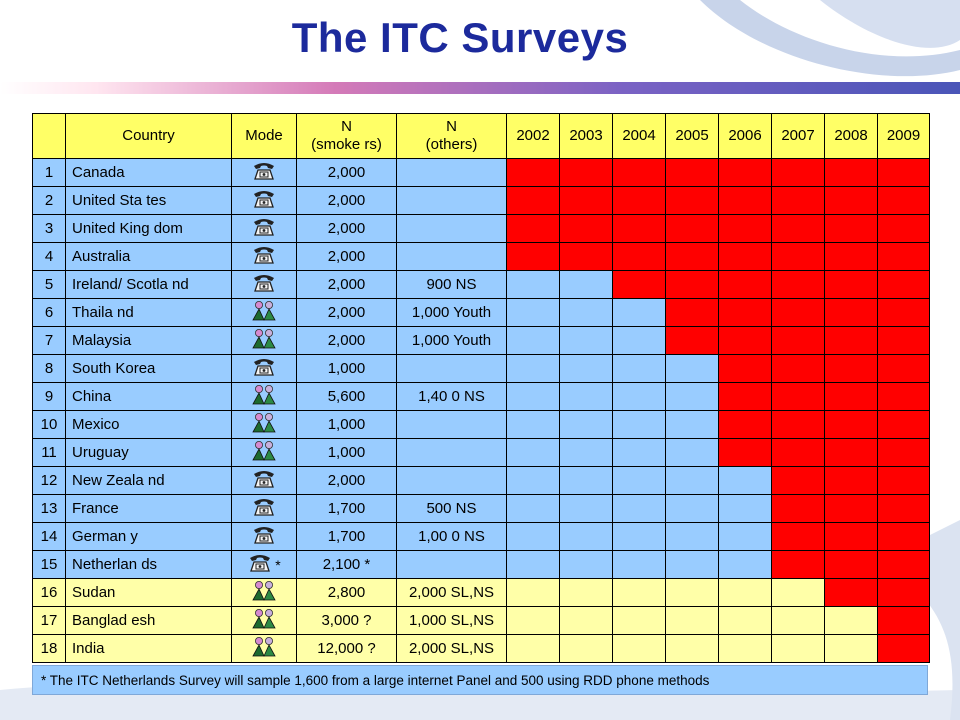  Describe the element at coordinates (148, 368) in the screenshot. I see `country-name: South Korea` at that location.